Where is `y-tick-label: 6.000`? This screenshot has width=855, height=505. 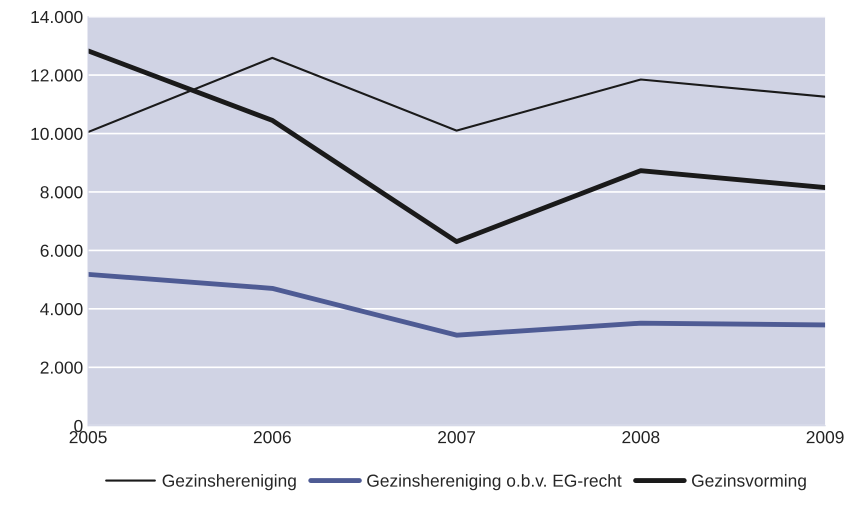 y-tick-label: 6.000 is located at coordinates (61, 250).